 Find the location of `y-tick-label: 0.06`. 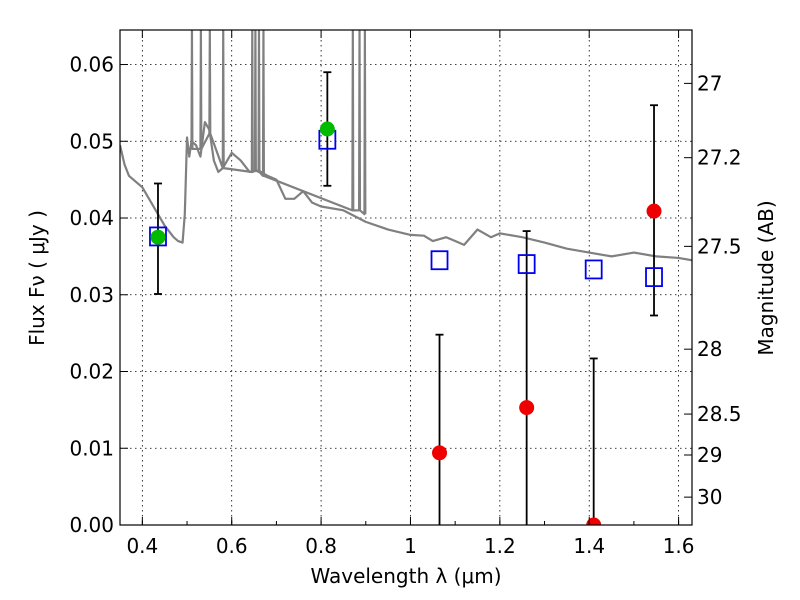

y-tick-label: 0.06 is located at coordinates (91, 65).